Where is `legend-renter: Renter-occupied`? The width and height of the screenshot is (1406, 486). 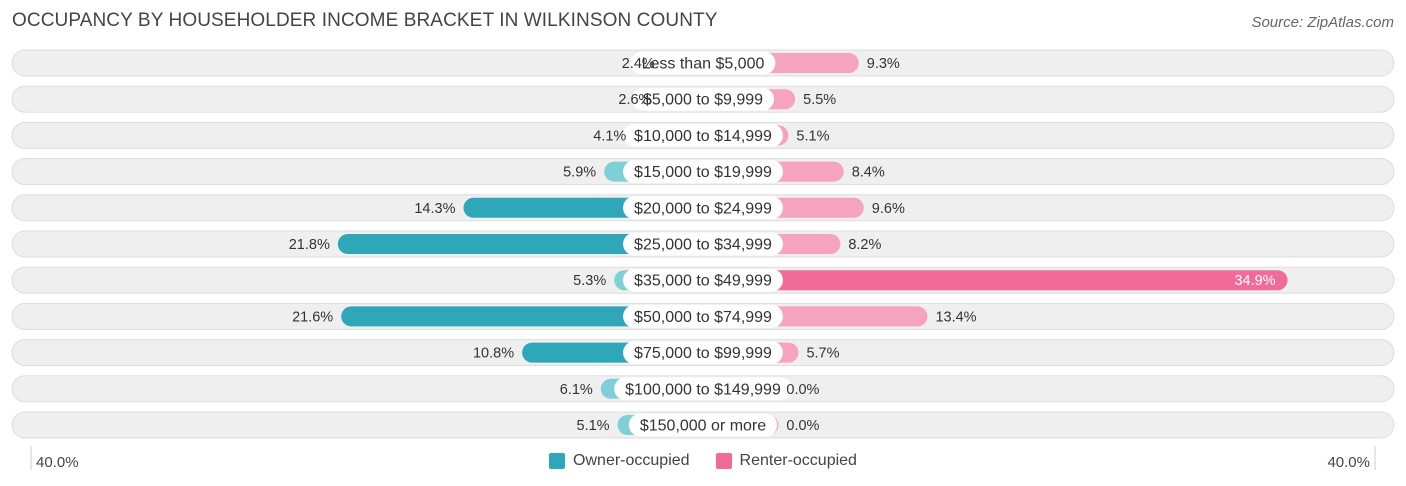
legend-renter: Renter-occupied is located at coordinates (786, 461).